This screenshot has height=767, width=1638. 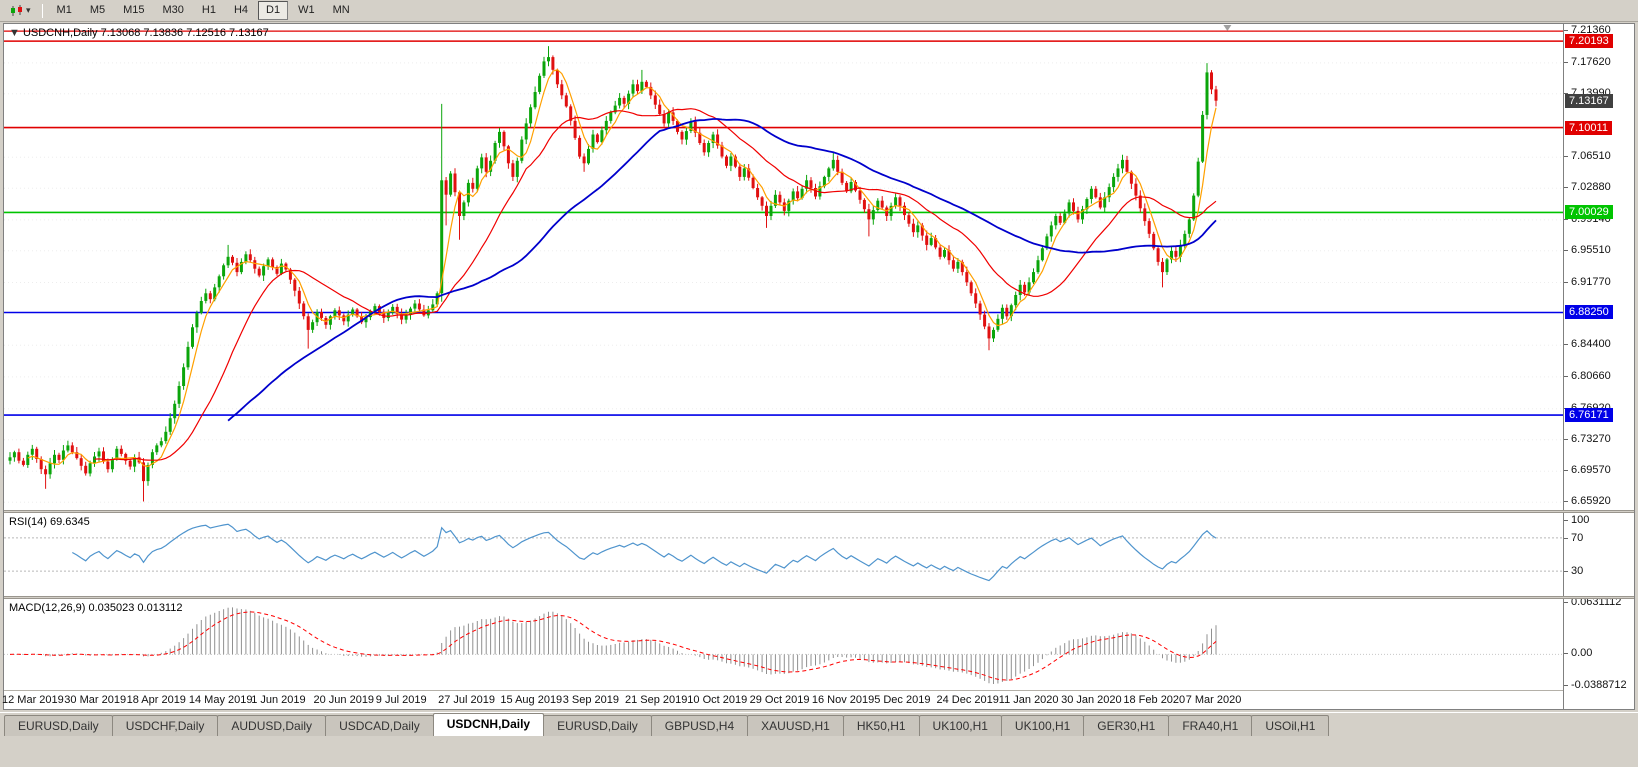 I want to click on toolbar: ▾ M1 M5 M15 M30 H1 H4 D1 W1 MN, so click(x=819, y=11).